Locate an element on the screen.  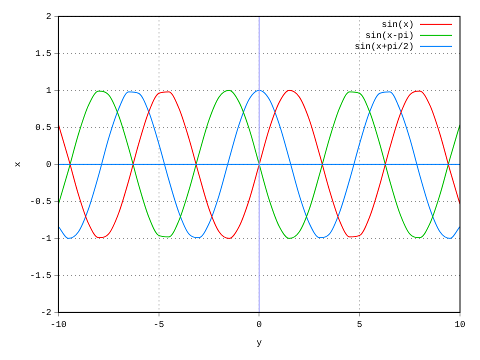
y-tick-label: -0.5 is located at coordinates (41, 201).